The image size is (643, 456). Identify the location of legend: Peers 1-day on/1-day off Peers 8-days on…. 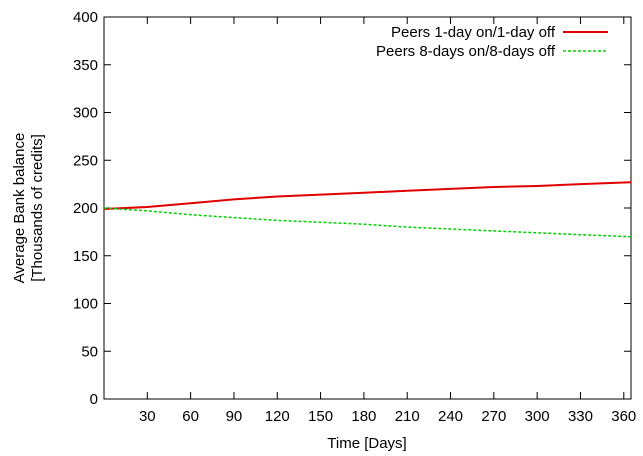
(492, 42).